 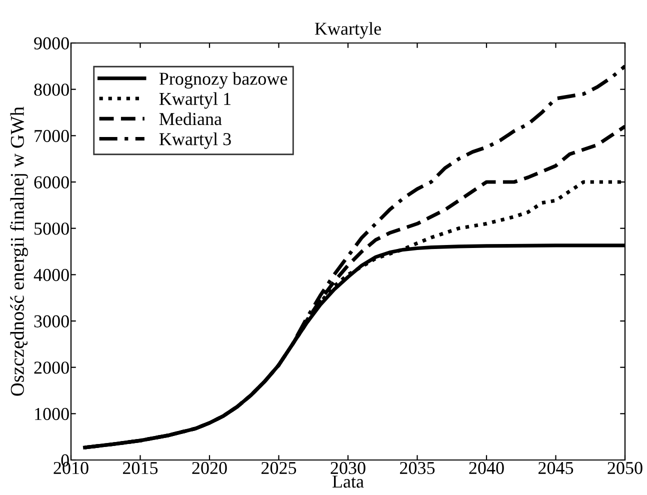 What do you see at coordinates (556, 468) in the screenshot?
I see `x-tick-label: 2045` at bounding box center [556, 468].